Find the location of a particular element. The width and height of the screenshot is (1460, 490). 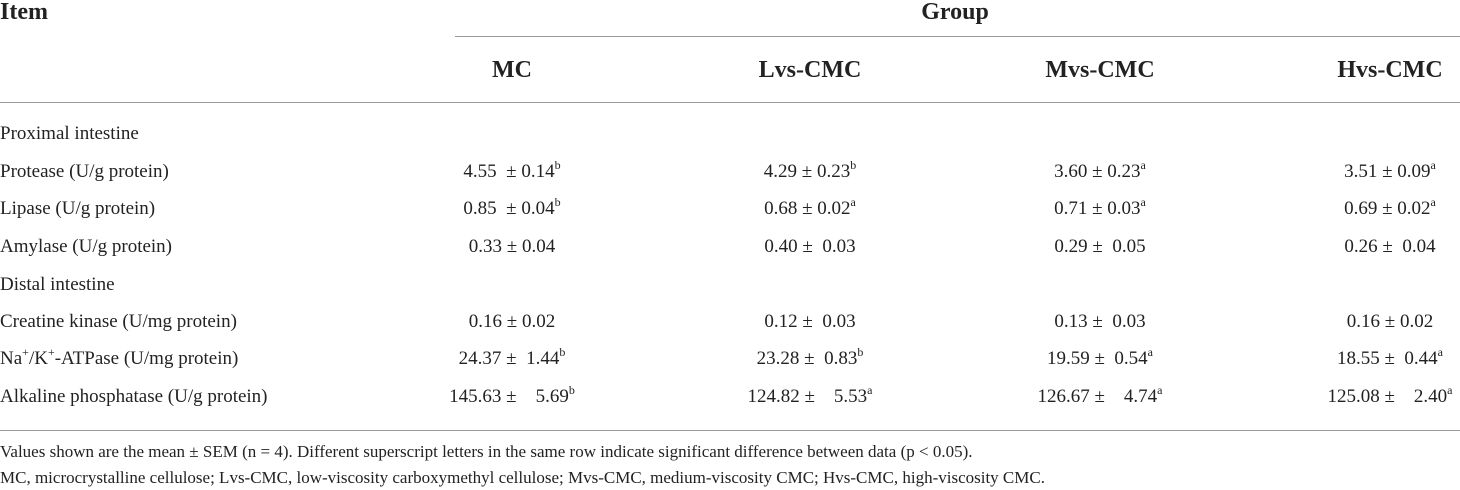

cell: 0.29 ± 0.05 is located at coordinates (1099, 246).